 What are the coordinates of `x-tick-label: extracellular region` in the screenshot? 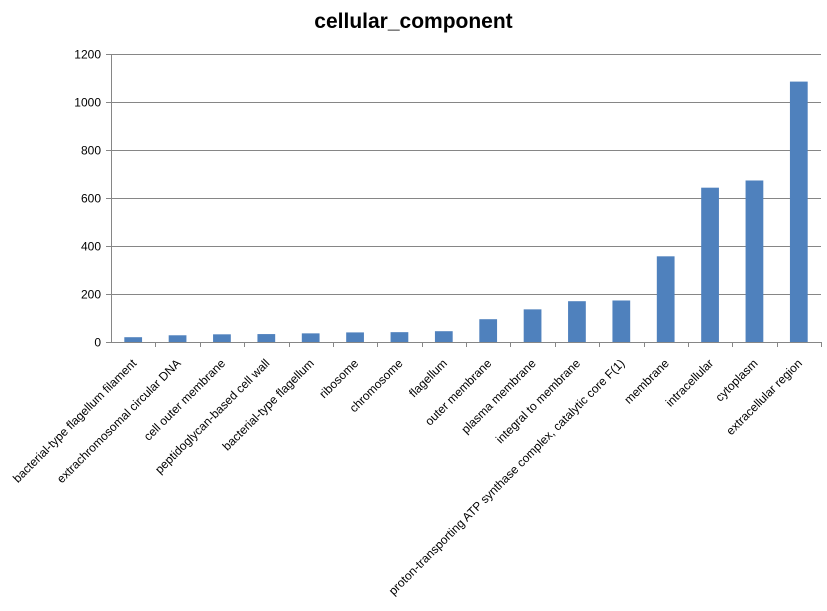 It's located at (764, 397).